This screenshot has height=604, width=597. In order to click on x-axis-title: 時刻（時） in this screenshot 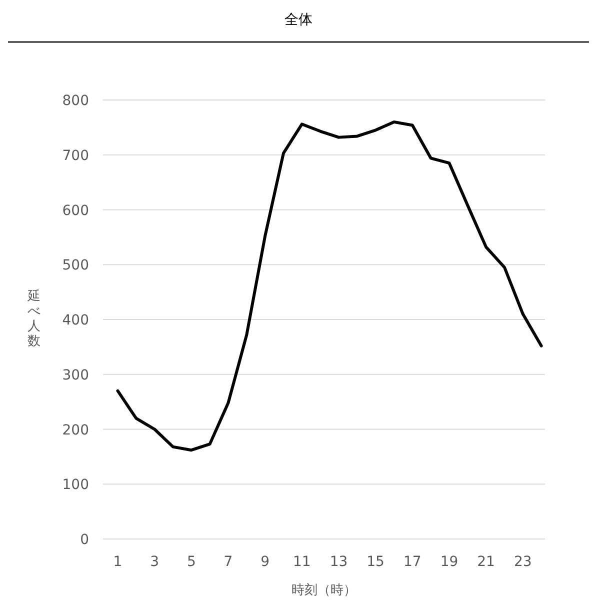, I will do `click(324, 590)`.